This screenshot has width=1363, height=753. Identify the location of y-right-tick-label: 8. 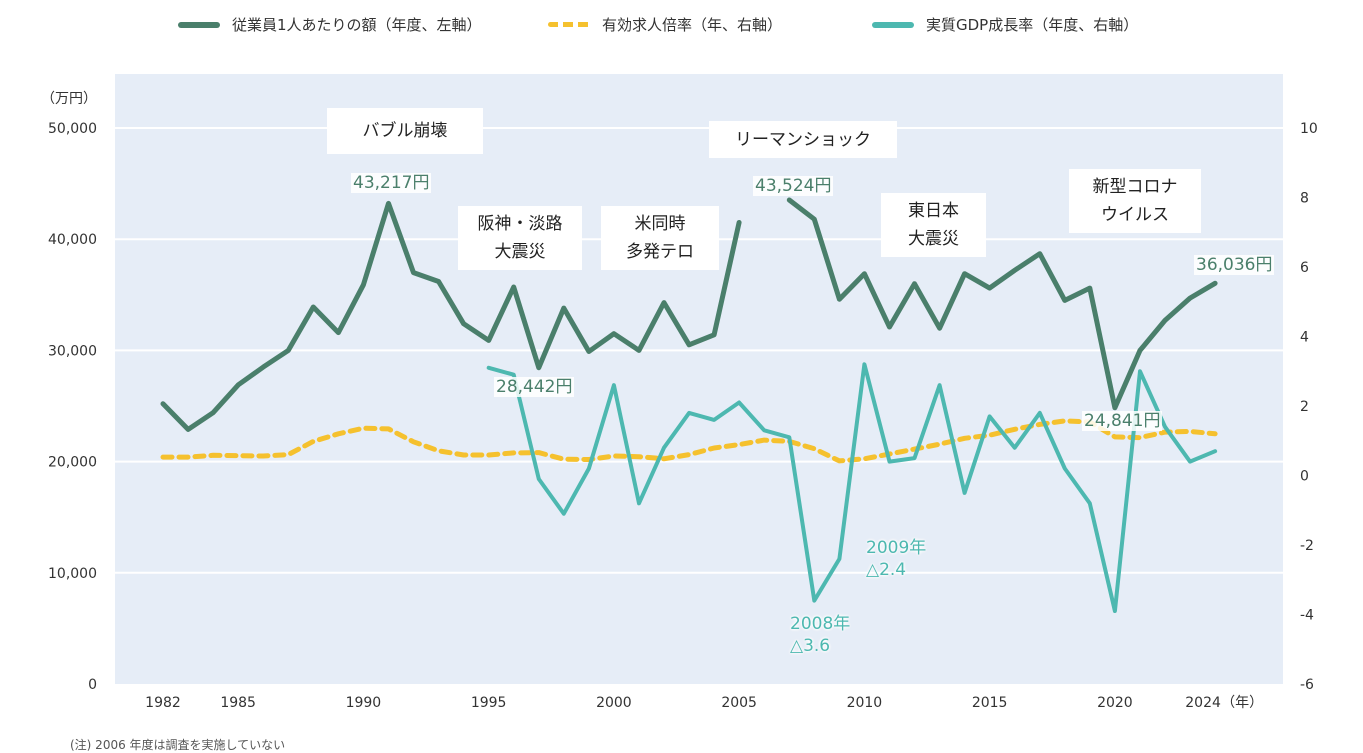
(1304, 199).